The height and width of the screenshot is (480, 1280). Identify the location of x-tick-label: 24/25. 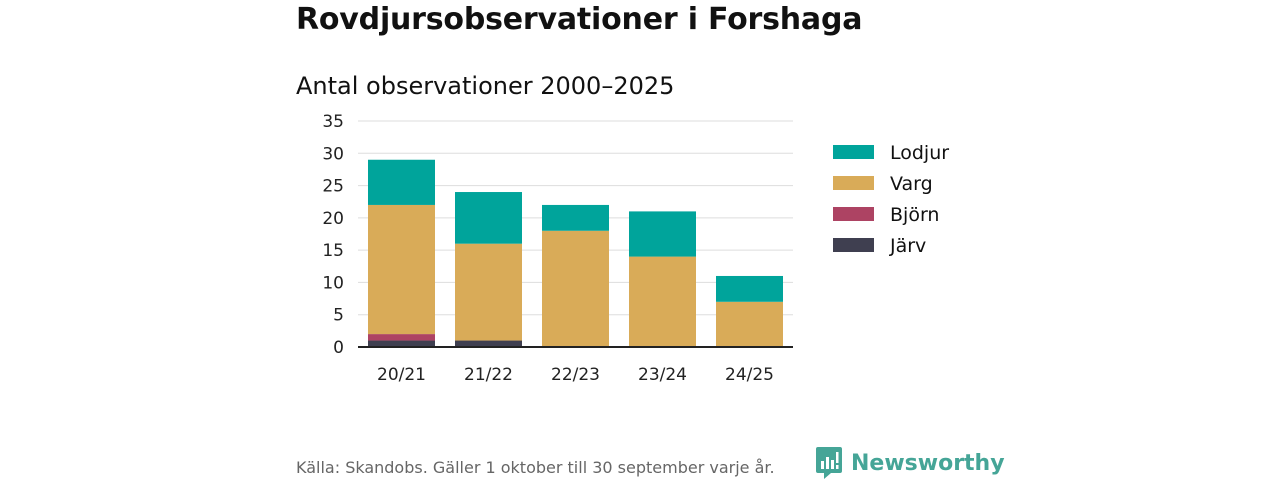
(749, 375).